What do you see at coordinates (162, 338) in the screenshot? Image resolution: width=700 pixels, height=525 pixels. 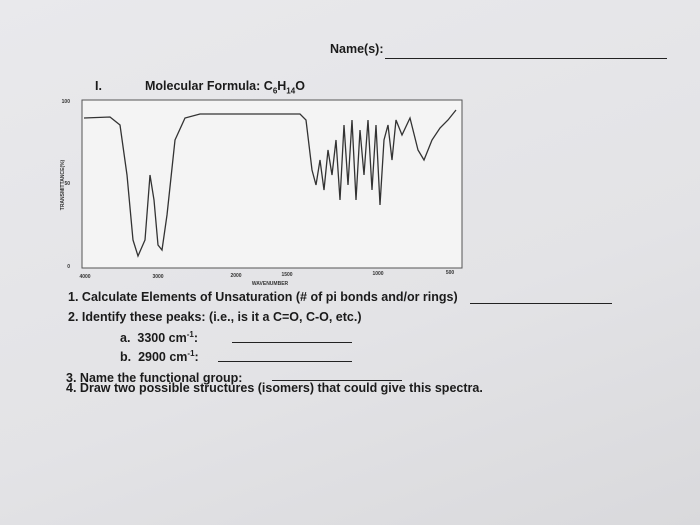 I see `peak-text: 3300 cm` at bounding box center [162, 338].